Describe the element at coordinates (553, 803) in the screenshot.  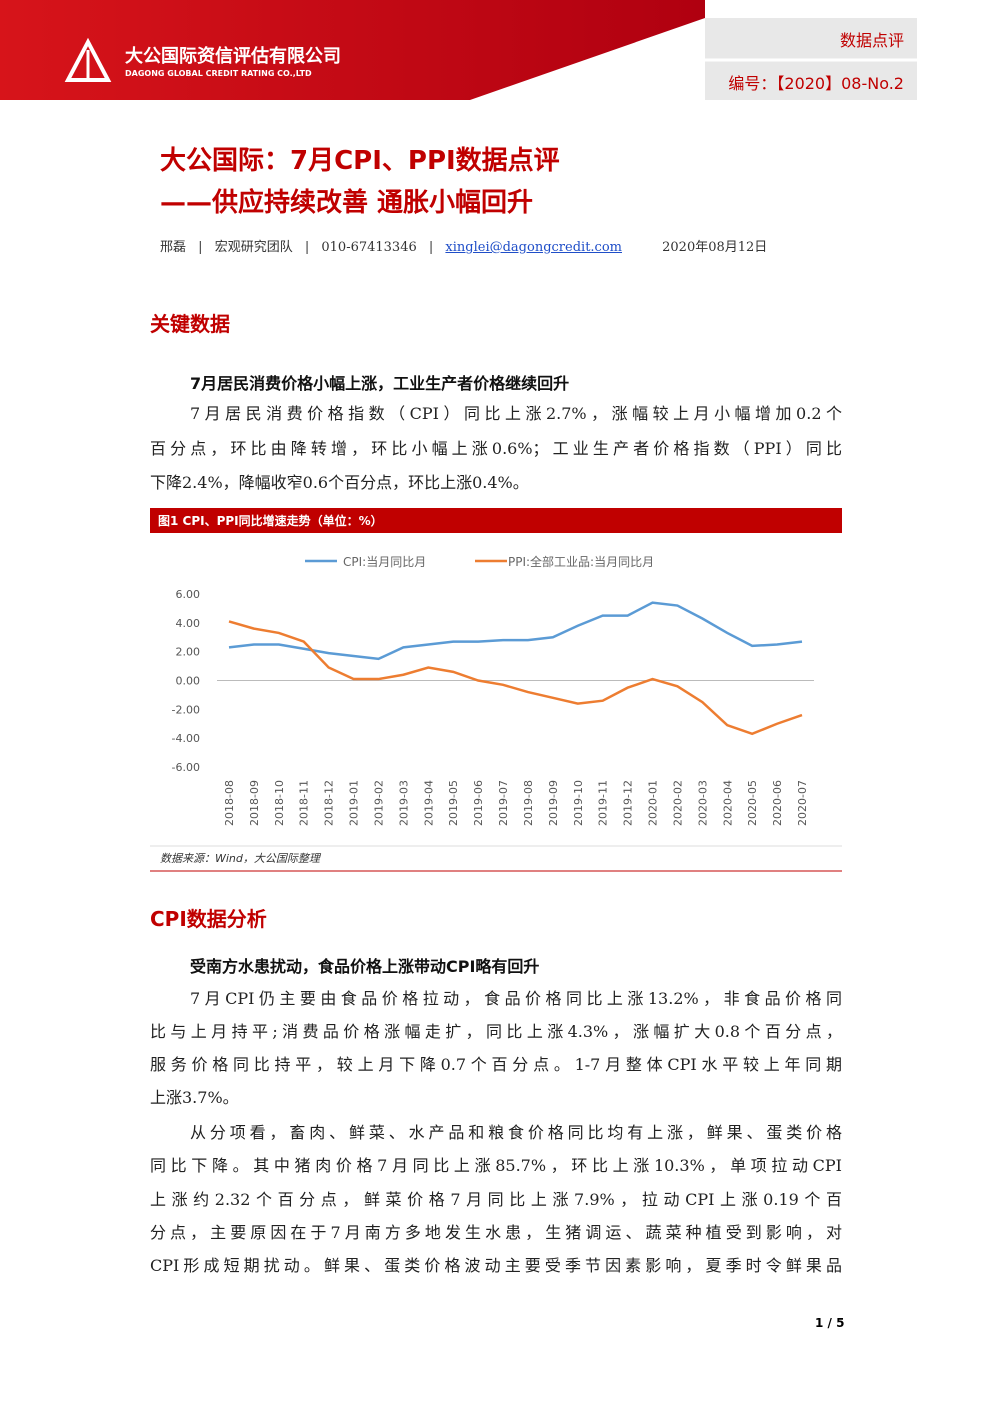
I see `x-tick-label: 2019-09` at that location.